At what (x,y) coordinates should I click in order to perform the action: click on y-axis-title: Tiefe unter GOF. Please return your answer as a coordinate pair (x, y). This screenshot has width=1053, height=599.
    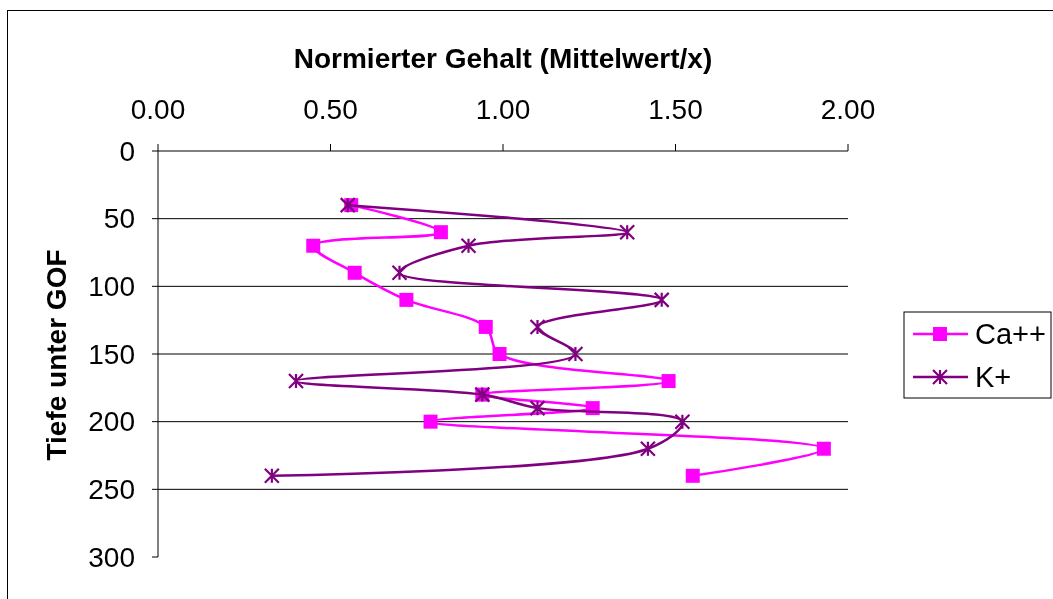
    Looking at the image, I should click on (56, 355).